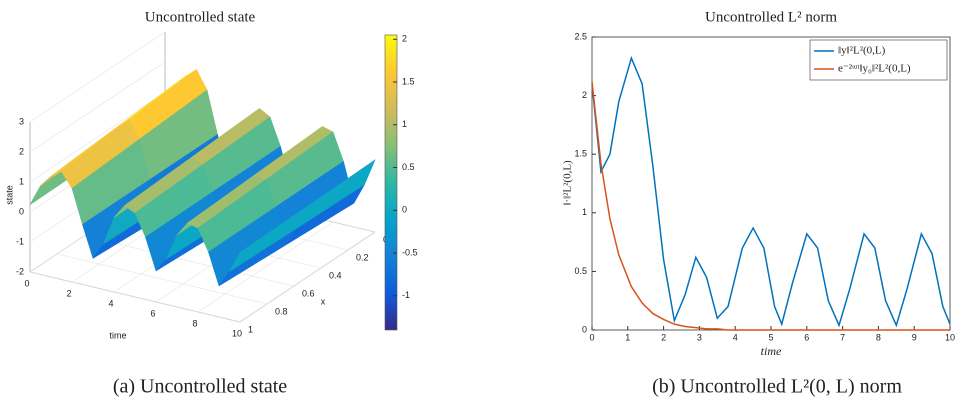 The image size is (964, 419). Describe the element at coordinates (874, 69) in the screenshot. I see `legend-label: e⁻²ᵚᵗ‖y₀‖²L²(0,L)` at that location.